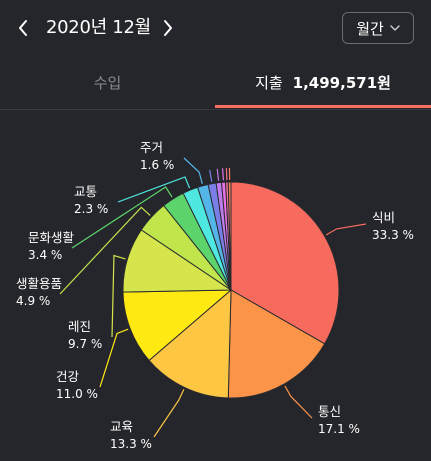 This screenshot has height=461, width=431. What do you see at coordinates (91, 209) in the screenshot?
I see `slice-percent: 2.3 %` at bounding box center [91, 209].